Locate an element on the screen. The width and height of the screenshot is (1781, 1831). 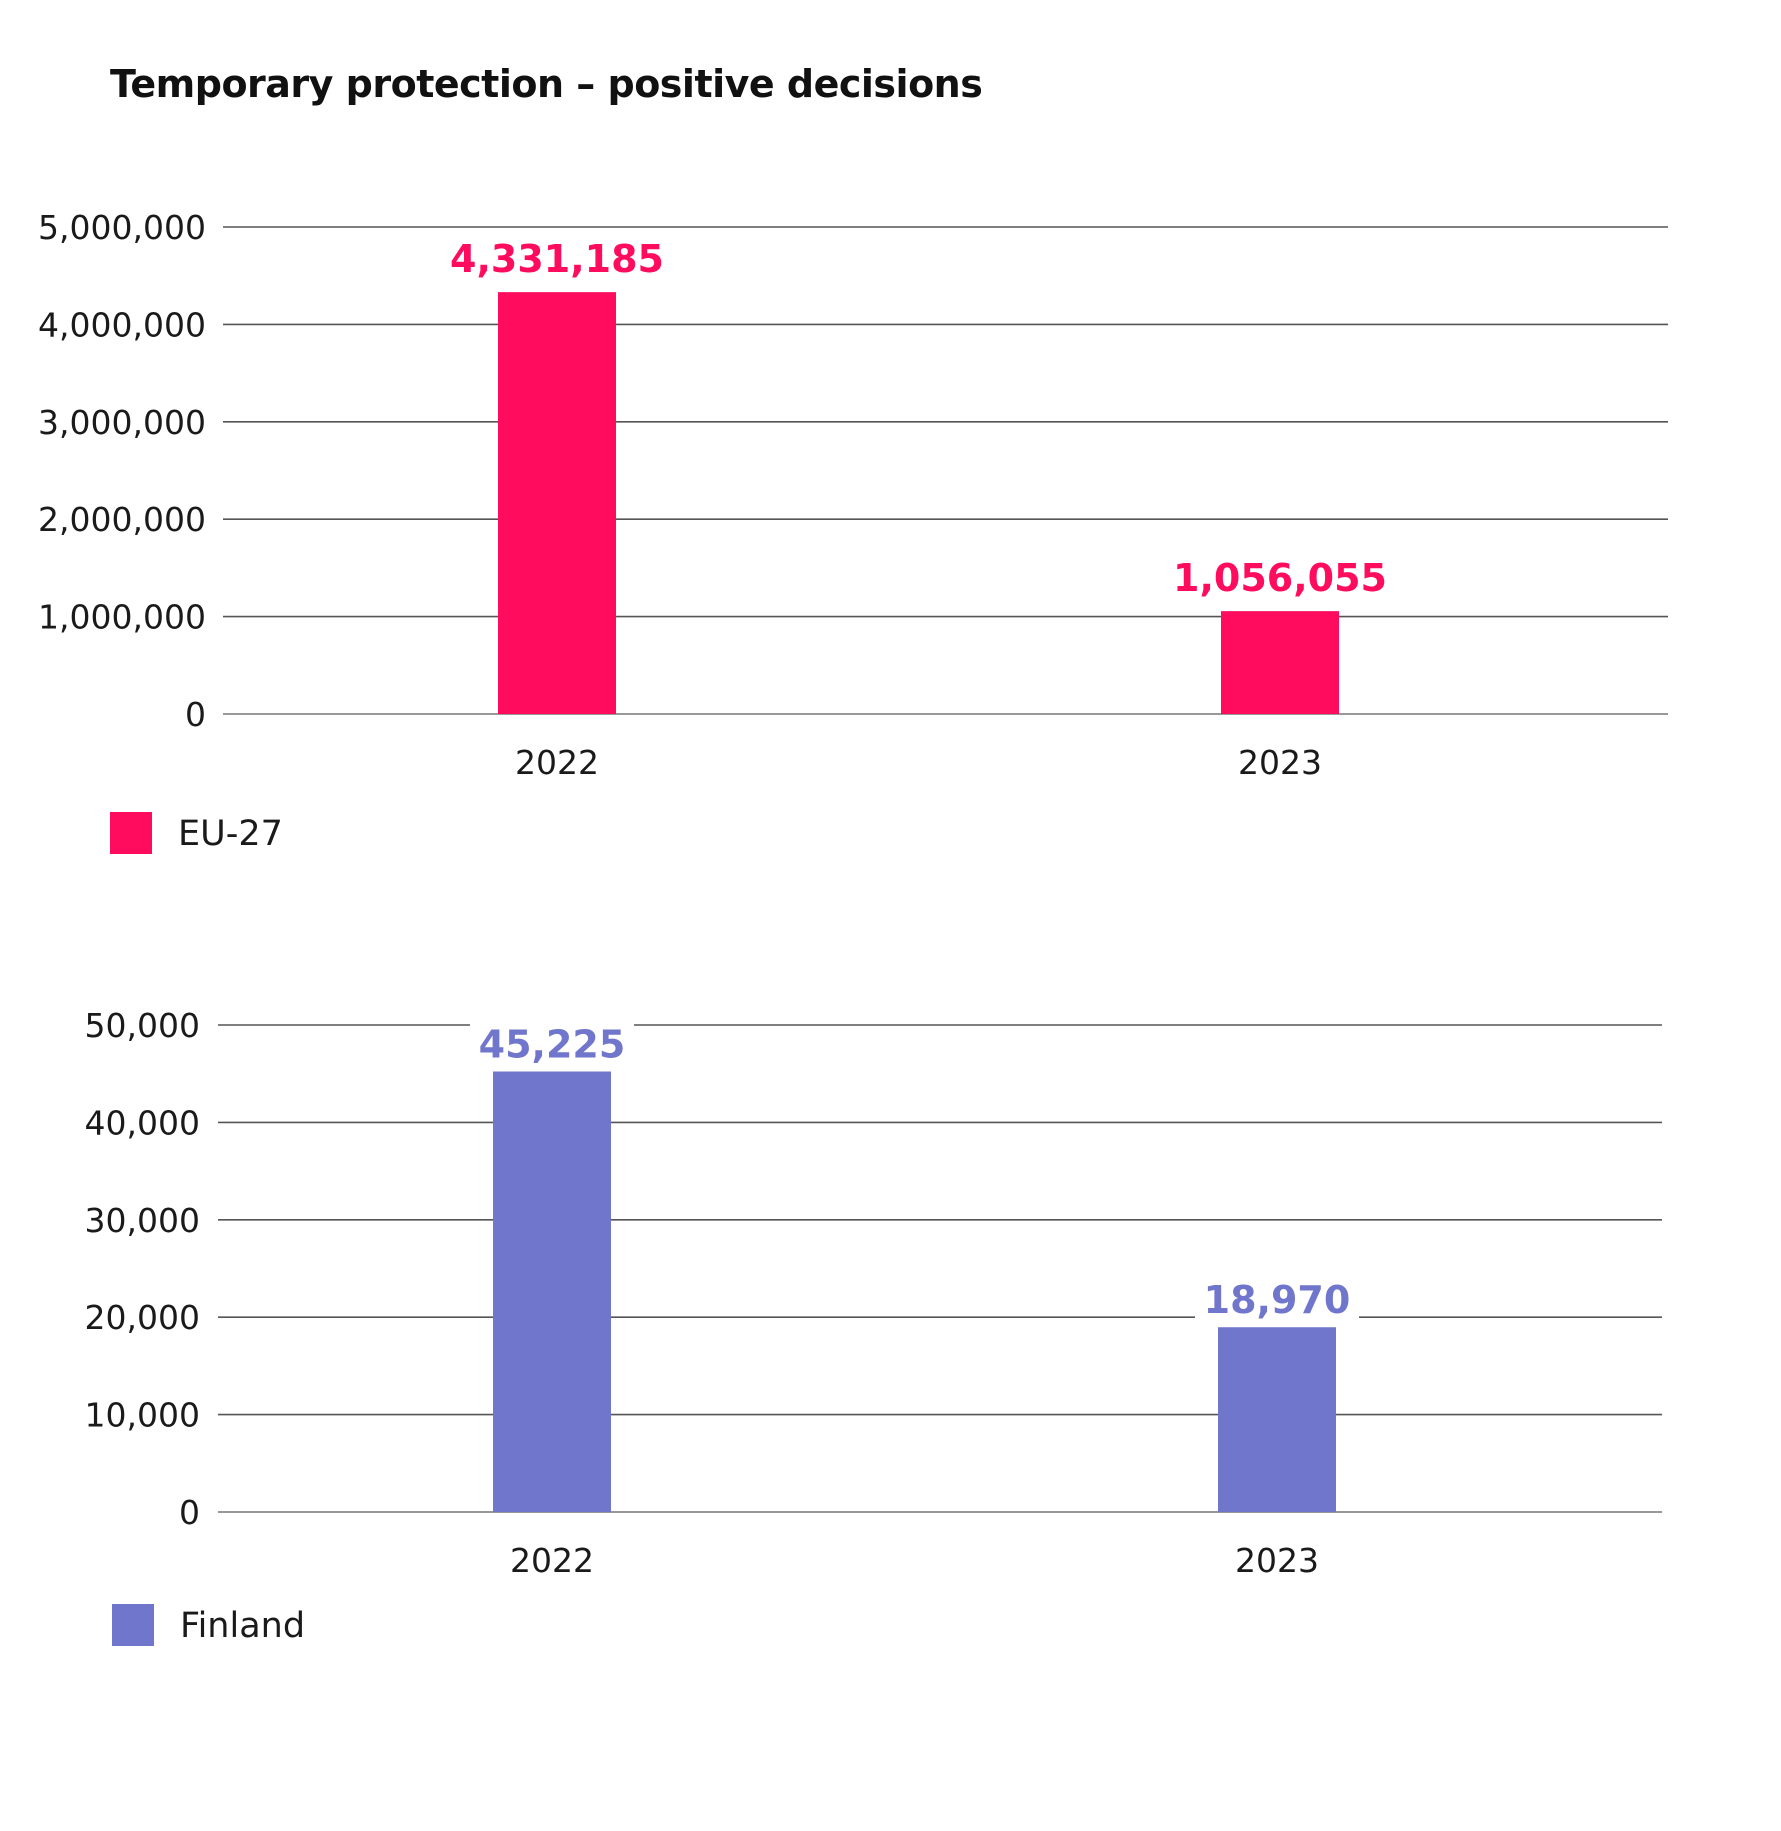
chart-1-data-label: 1,056,055 is located at coordinates (1280, 578).